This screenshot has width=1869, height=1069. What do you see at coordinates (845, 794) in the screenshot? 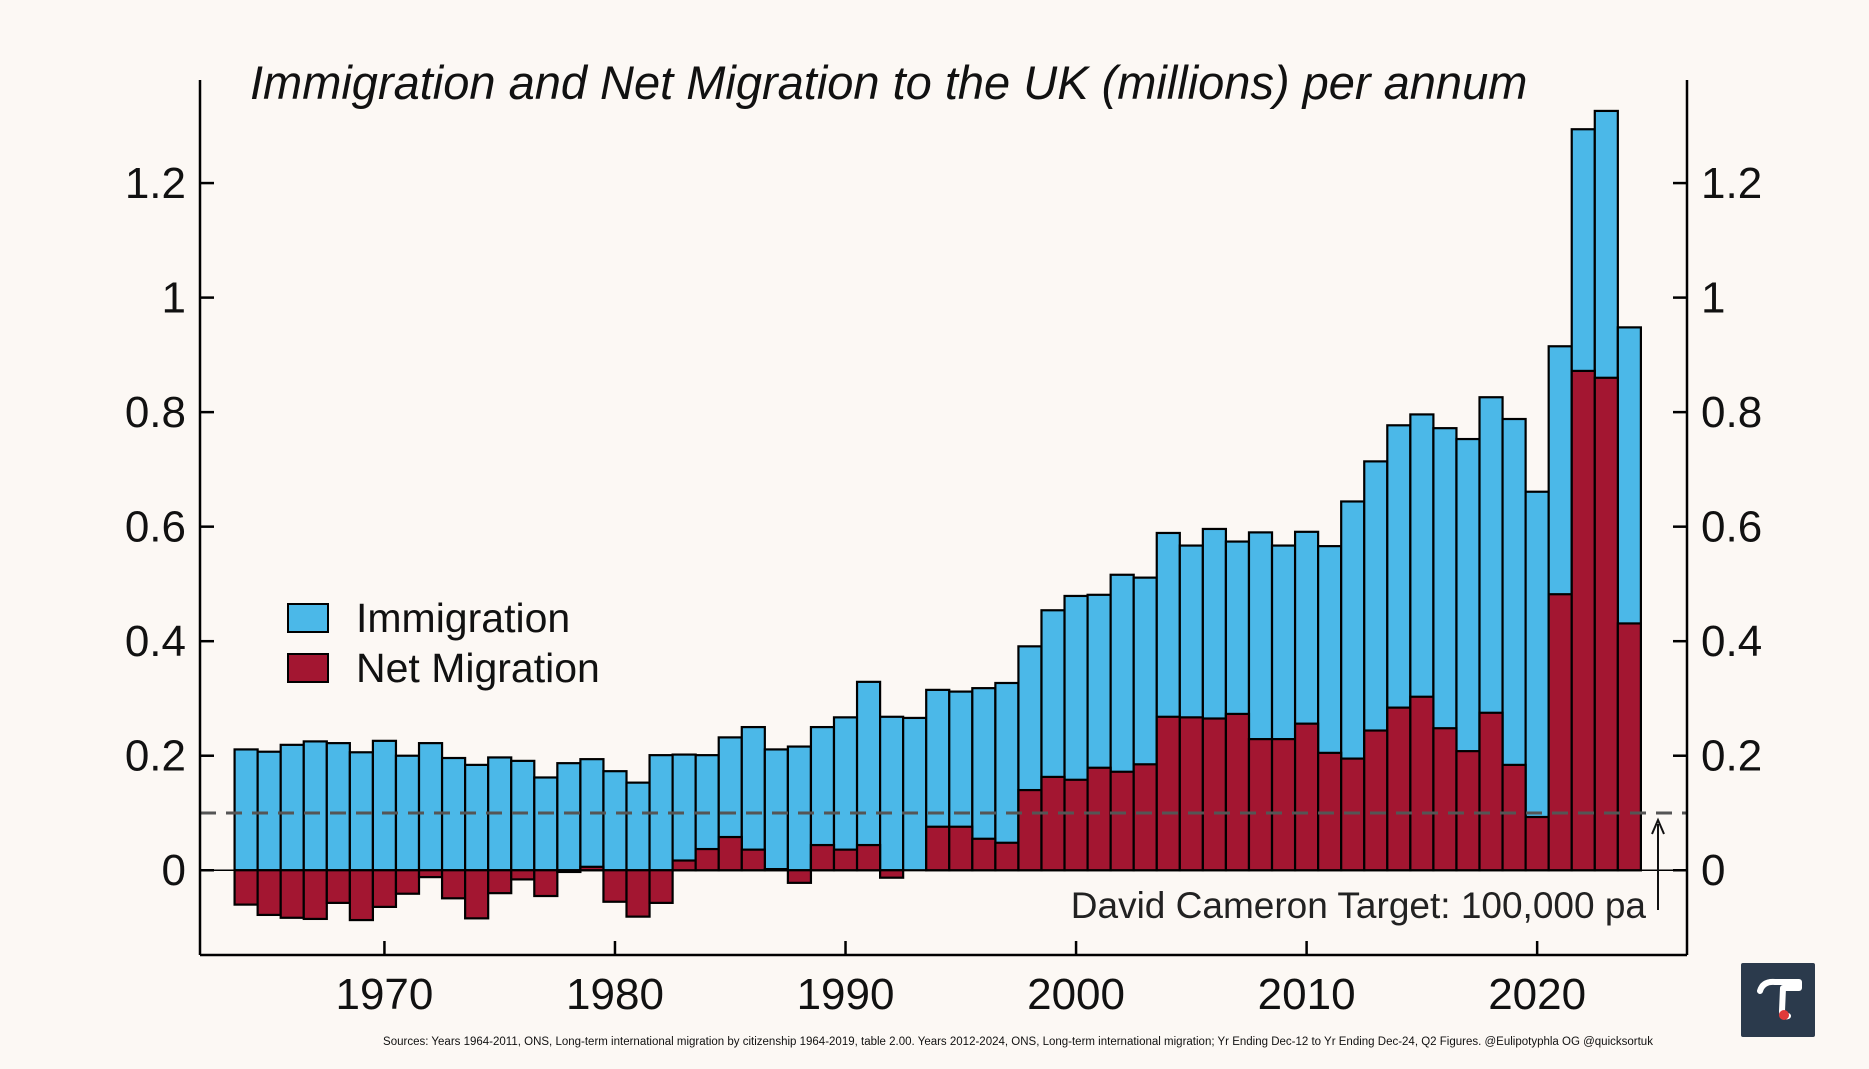
I see `bar-immigration-1990` at bounding box center [845, 794].